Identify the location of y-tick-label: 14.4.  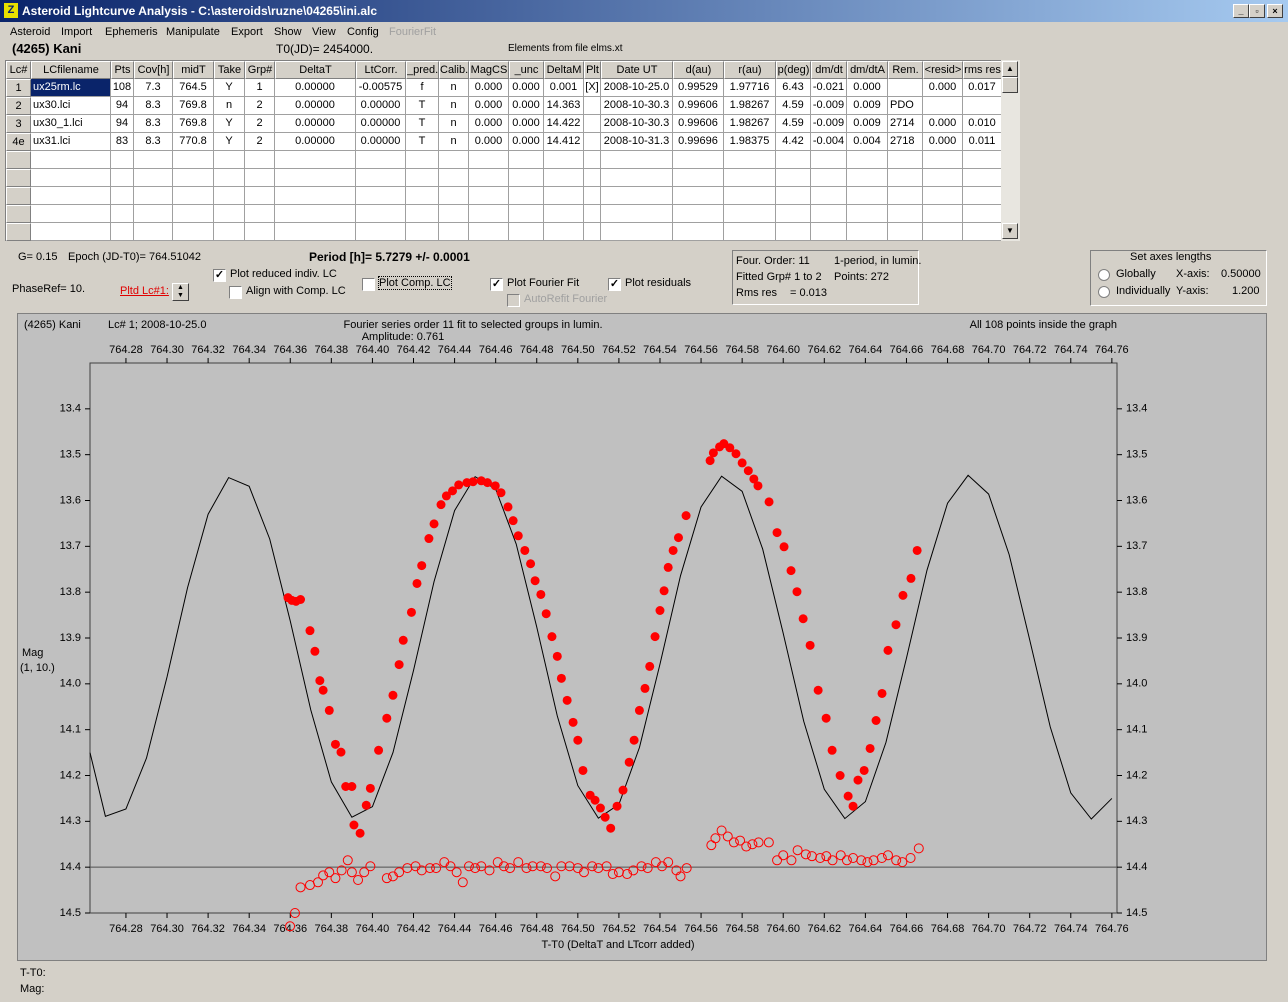
(70, 867).